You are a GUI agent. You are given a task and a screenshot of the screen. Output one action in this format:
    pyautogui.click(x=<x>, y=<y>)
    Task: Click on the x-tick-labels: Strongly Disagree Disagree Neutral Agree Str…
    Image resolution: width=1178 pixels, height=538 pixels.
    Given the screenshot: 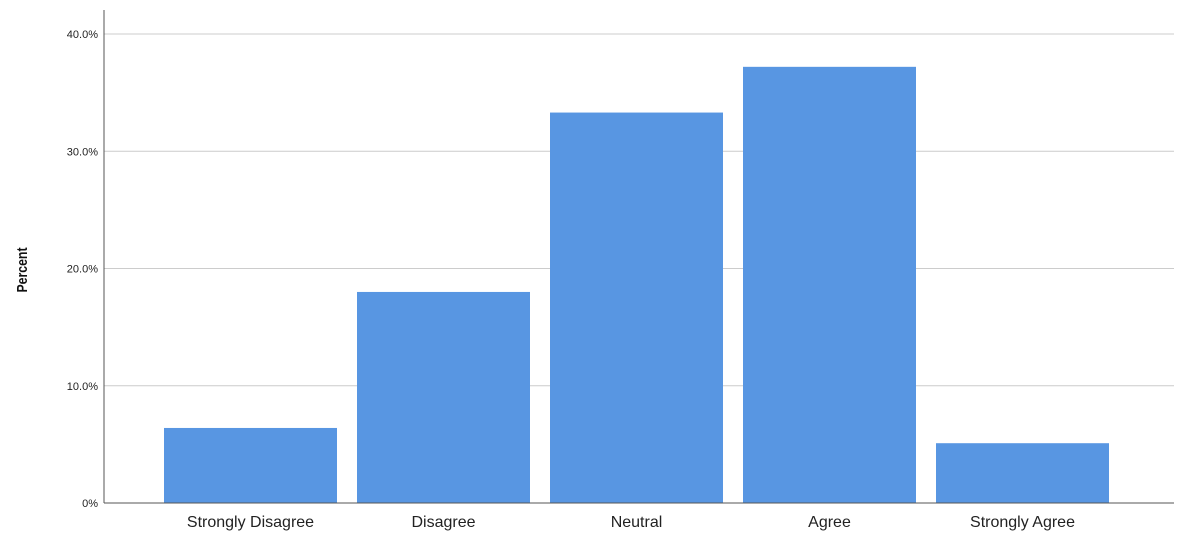 What is the action you would take?
    pyautogui.click(x=631, y=522)
    